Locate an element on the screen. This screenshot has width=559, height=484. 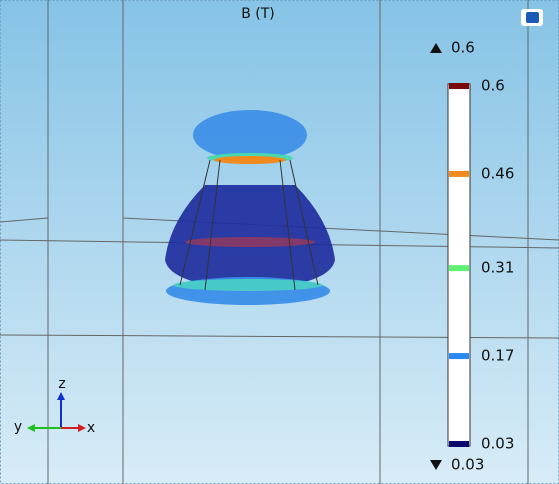
plot-title: B (T) is located at coordinates (258, 14).